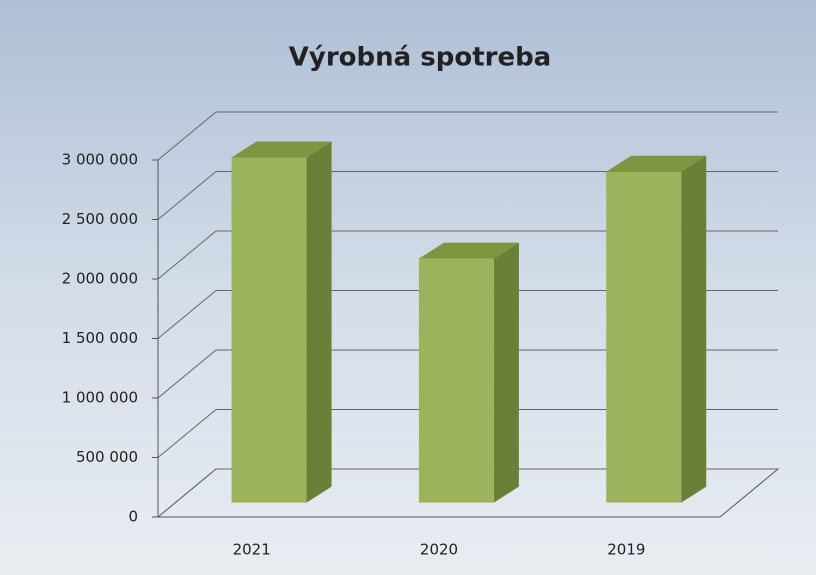 The width and height of the screenshot is (816, 575). I want to click on x-tick-label: 2020, so click(439, 550).